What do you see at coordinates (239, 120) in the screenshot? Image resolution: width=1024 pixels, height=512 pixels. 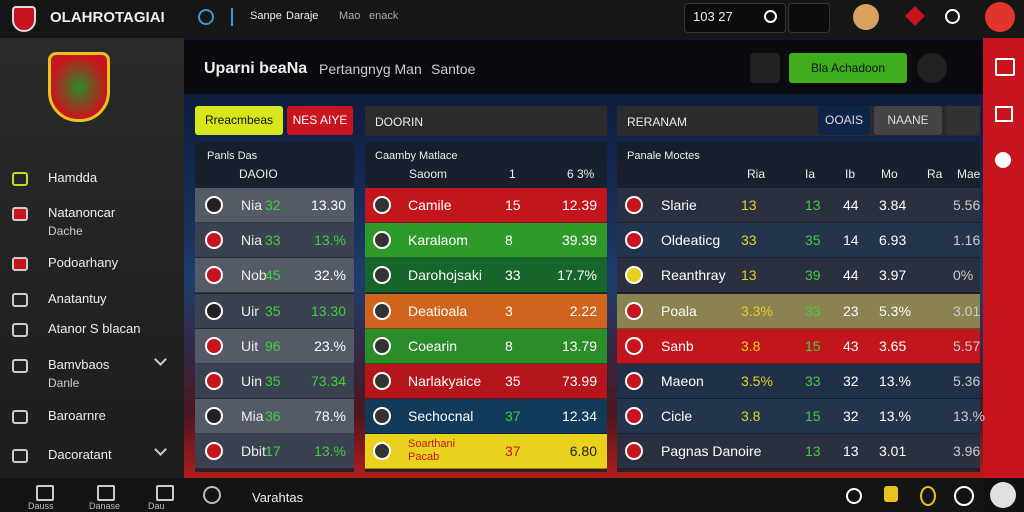 I see `filter-button: Rreacmbeas` at bounding box center [239, 120].